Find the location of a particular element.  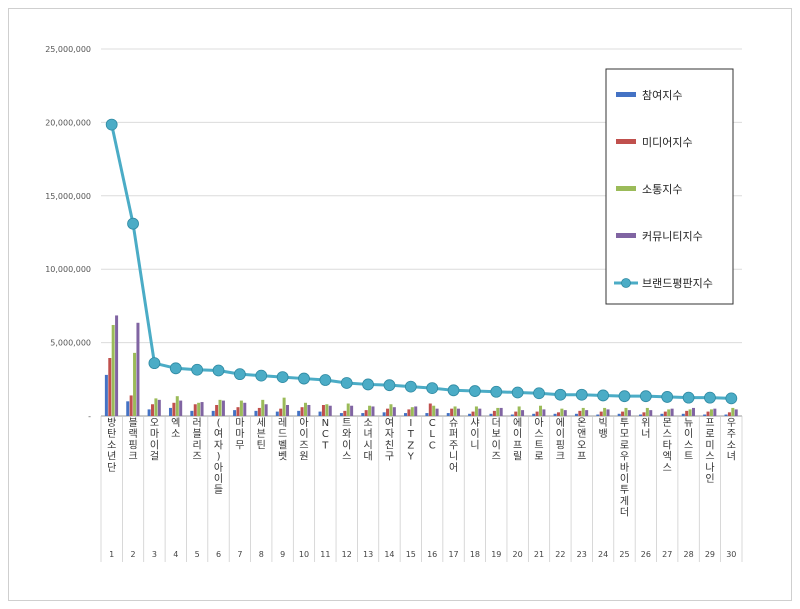

x-rank-label: 3 is located at coordinates (154, 554).